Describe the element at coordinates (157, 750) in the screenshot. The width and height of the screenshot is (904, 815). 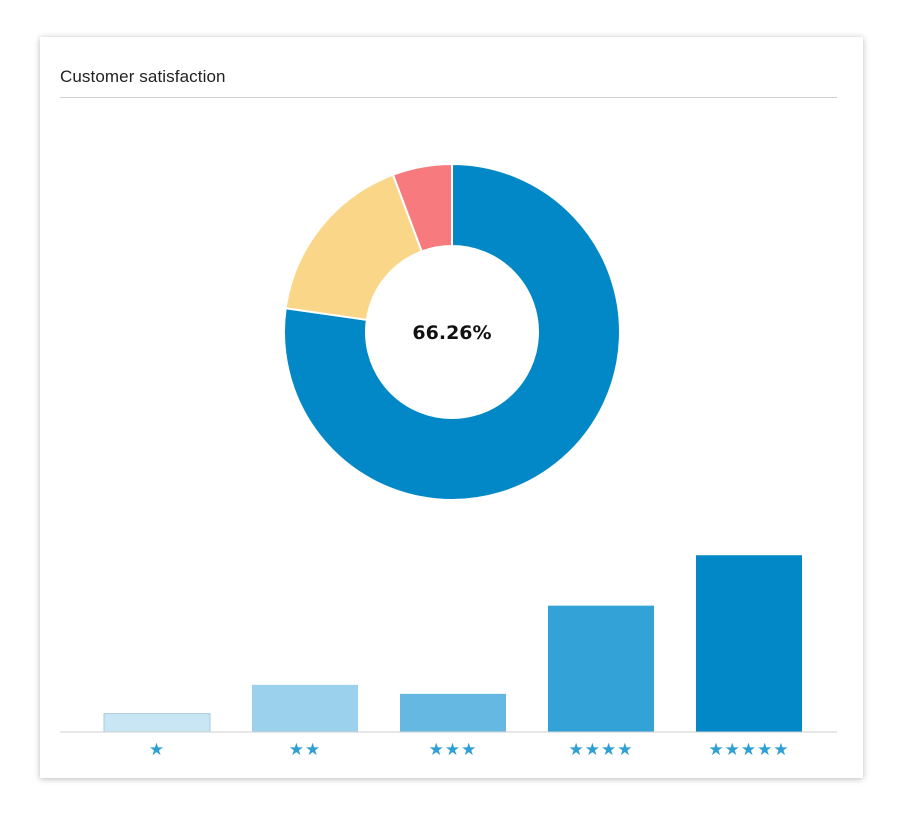
I see `bar-label-1-stars: ★` at that location.